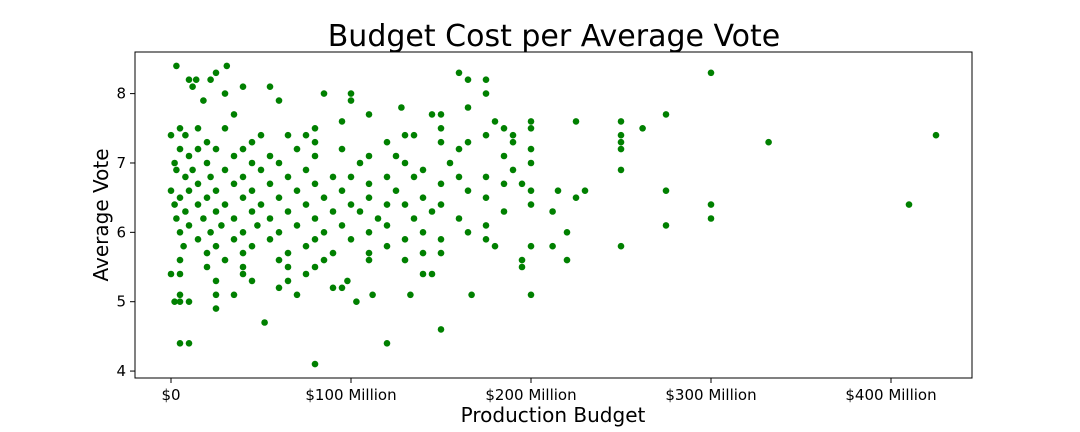  I want to click on x-tick-label: $200 Million, so click(530, 395).